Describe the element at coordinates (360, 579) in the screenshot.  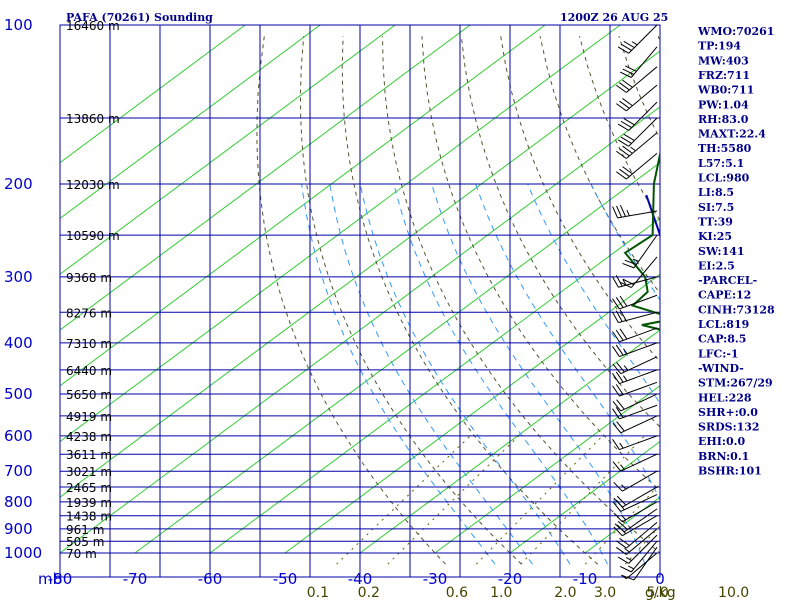
I see `temperature-label: -40` at that location.